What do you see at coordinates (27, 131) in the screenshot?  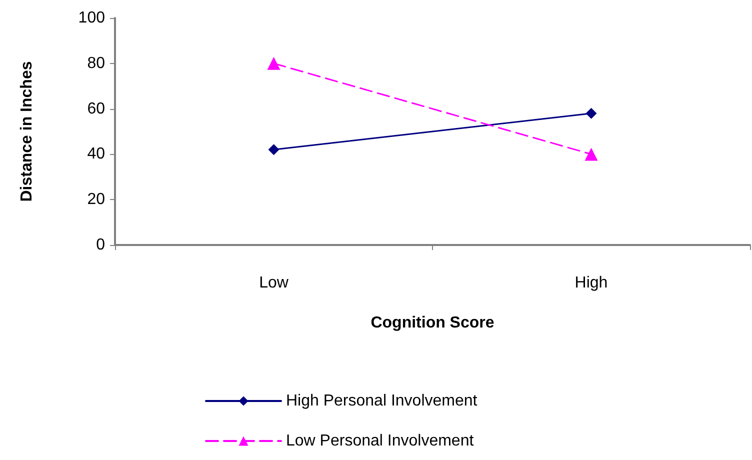 I see `y-axis-title: Distance in Inches` at bounding box center [27, 131].